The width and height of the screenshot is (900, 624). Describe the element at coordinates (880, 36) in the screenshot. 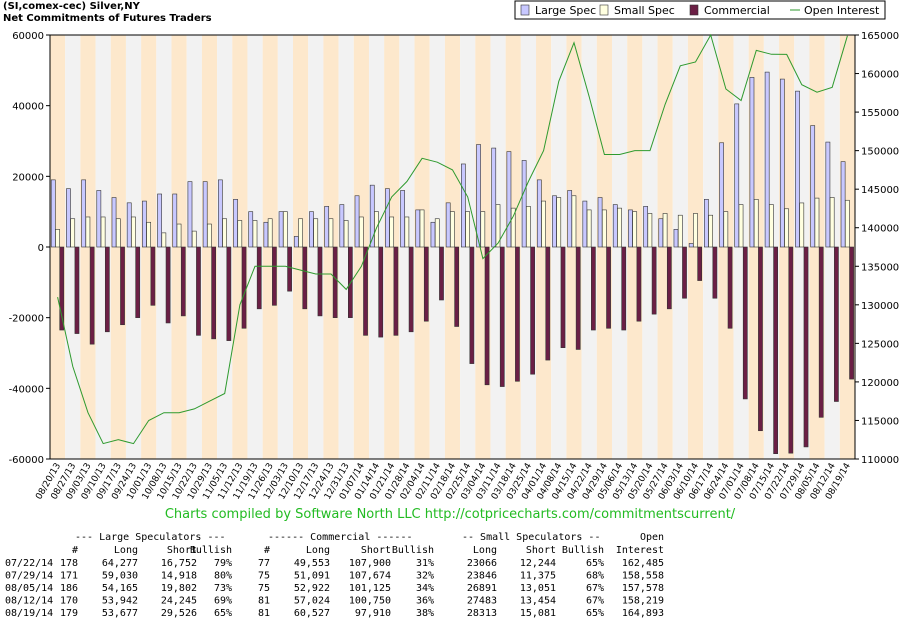

I see `y2-tick-label: 165000` at that location.